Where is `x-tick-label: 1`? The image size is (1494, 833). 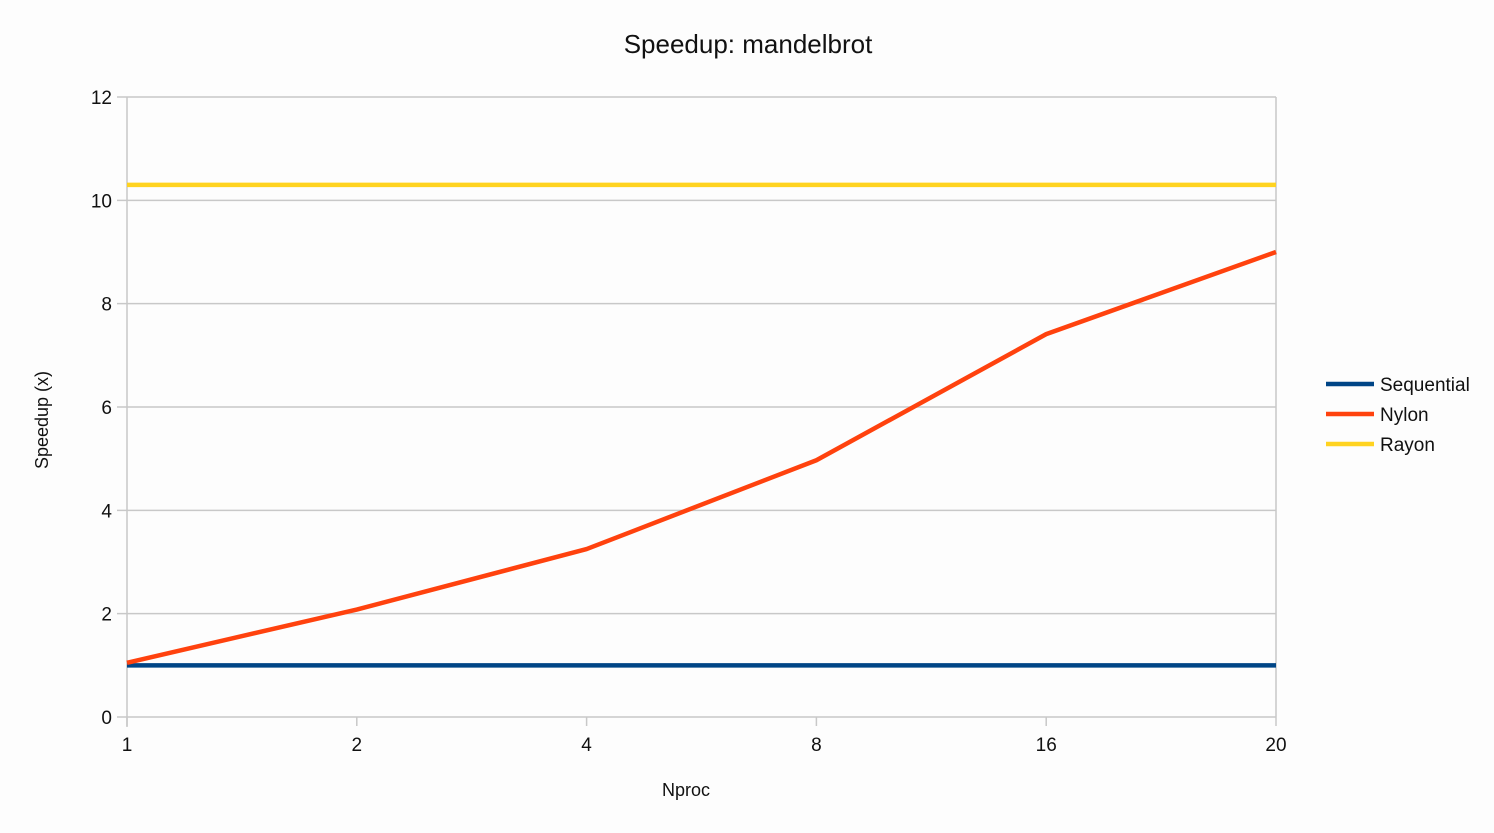 x-tick-label: 1 is located at coordinates (127, 745).